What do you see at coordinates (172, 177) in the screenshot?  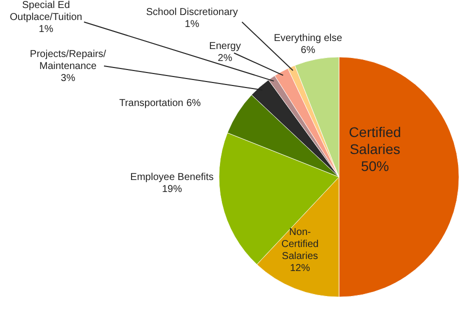 I see `slice-label: Employee Benefits` at bounding box center [172, 177].